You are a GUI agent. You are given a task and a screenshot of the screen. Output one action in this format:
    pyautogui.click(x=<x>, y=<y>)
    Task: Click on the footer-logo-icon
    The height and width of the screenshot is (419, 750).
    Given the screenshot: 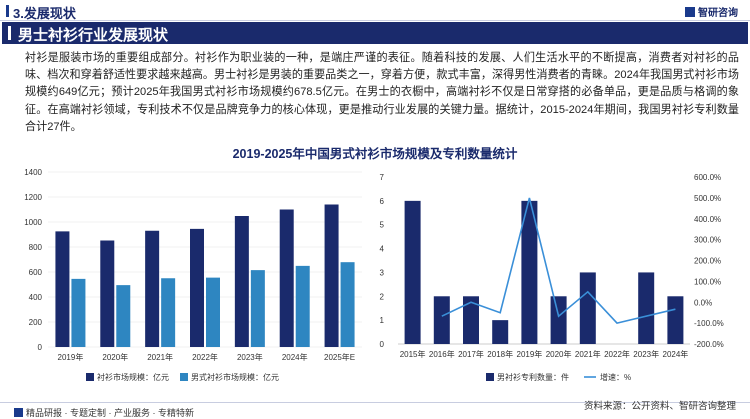 What is the action you would take?
    pyautogui.click(x=18, y=412)
    